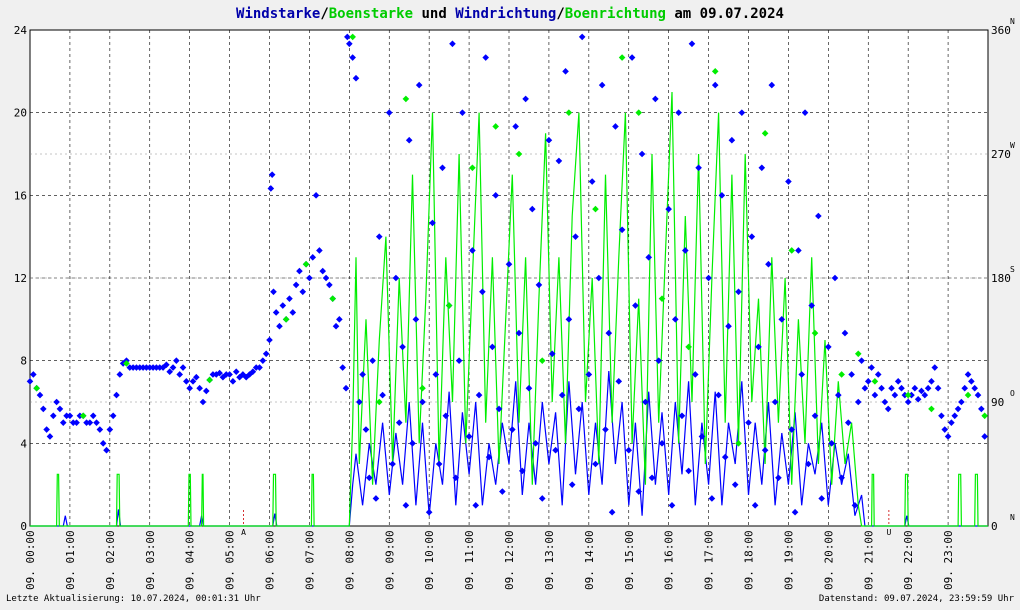 This screenshot has height=610, width=1020. What do you see at coordinates (469, 560) in the screenshot?
I see `x-tick-label: 09. 11:00` at bounding box center [469, 560].